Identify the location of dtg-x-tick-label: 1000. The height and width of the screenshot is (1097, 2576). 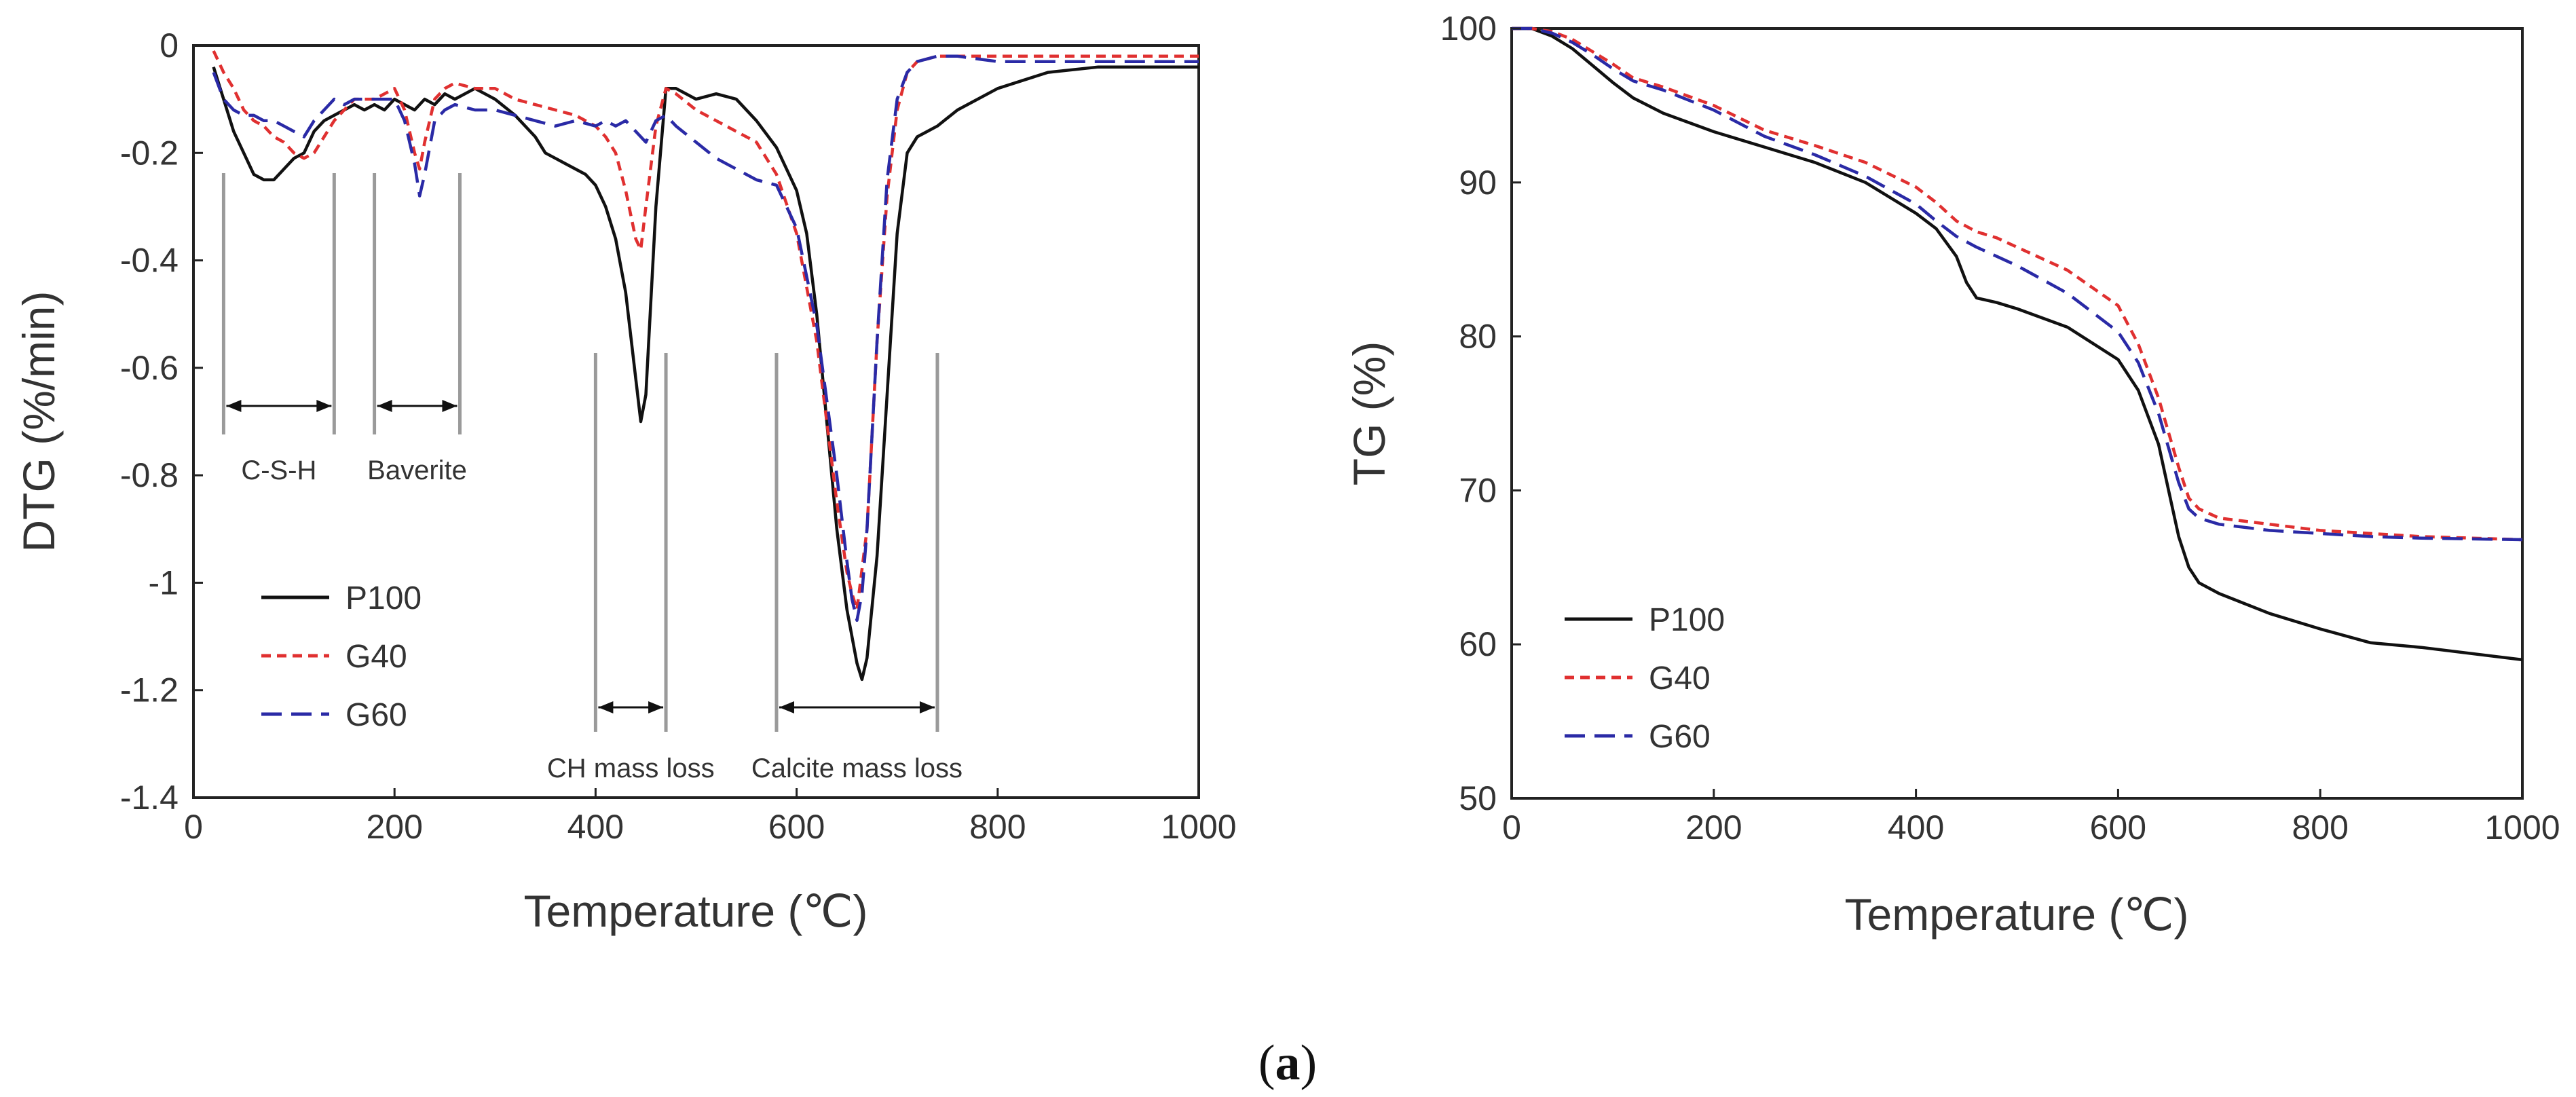
(1199, 827).